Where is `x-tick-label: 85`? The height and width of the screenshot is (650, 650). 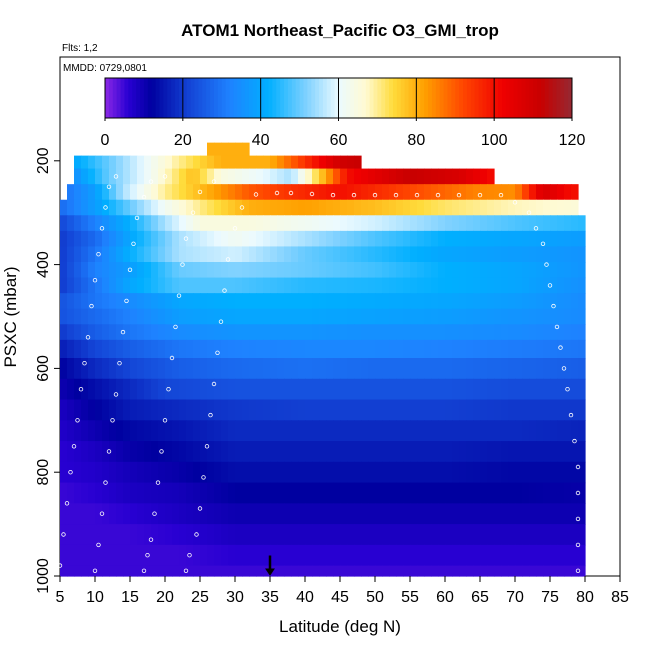 x-tick-label: 85 is located at coordinates (620, 597).